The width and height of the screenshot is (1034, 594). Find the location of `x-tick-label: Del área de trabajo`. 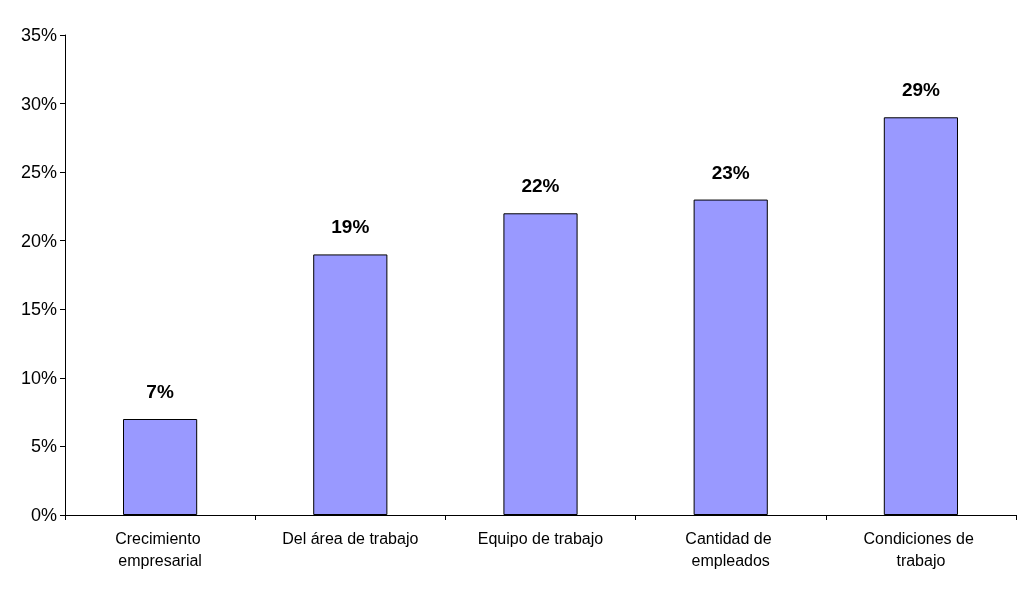

x-tick-label: Del área de trabajo is located at coordinates (350, 538).